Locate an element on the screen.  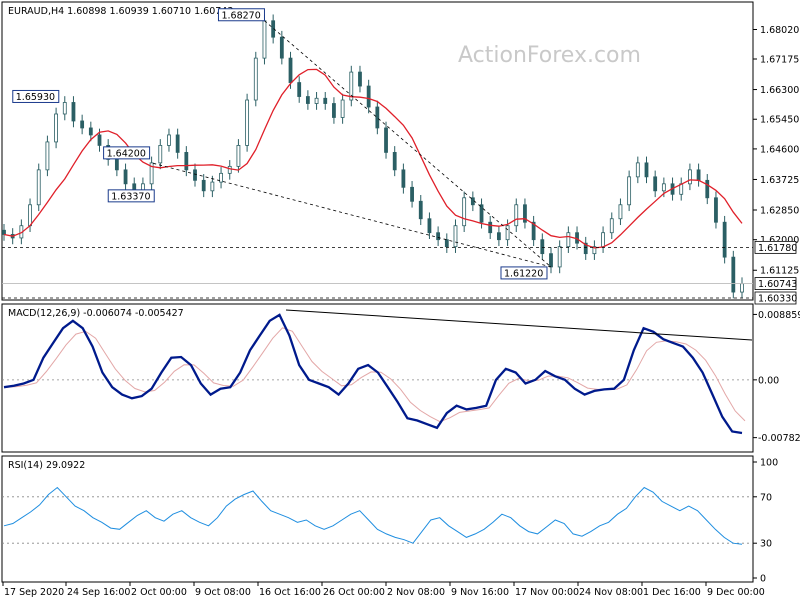
price-level-badge: 1.60330 is located at coordinates (775, 298).